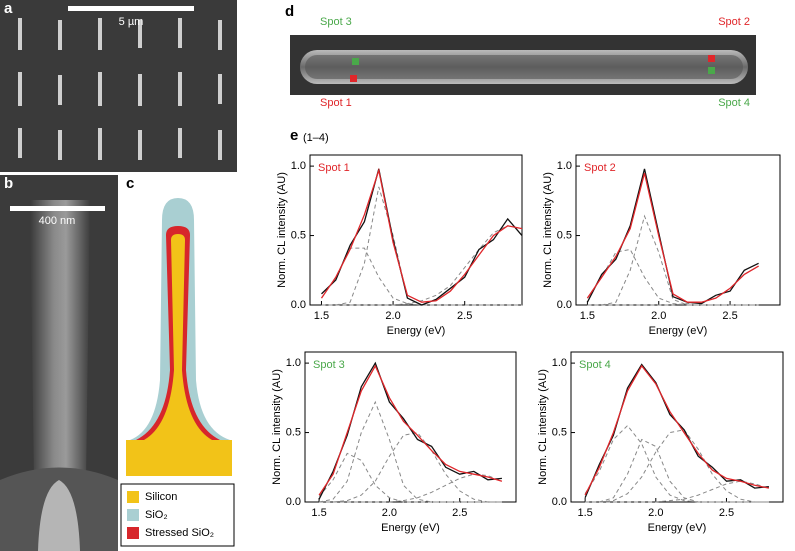 Image resolution: width=795 pixels, height=551 pixels. What do you see at coordinates (289, 11) in the screenshot?
I see `panel-label: d` at bounding box center [289, 11].